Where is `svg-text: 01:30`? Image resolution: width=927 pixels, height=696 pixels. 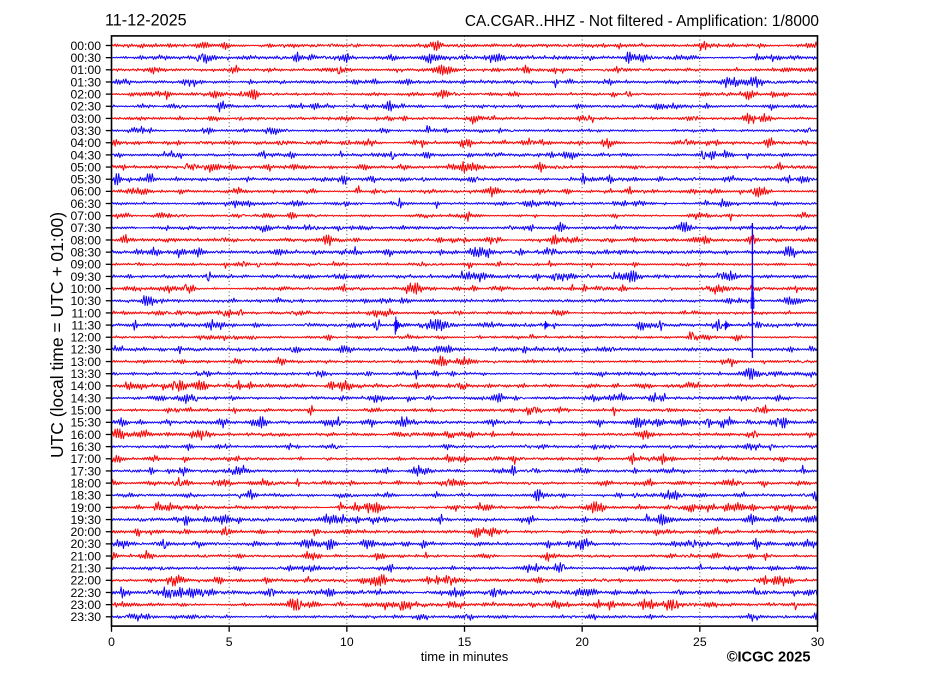
svg-text: 01:30 is located at coordinates (86, 82).